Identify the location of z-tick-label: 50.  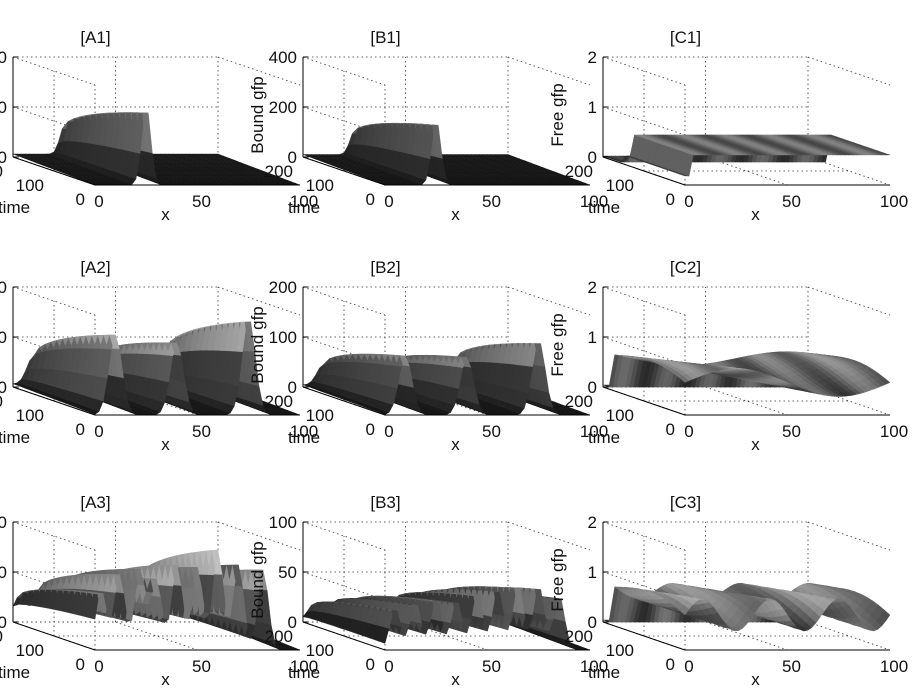
(3, 337).